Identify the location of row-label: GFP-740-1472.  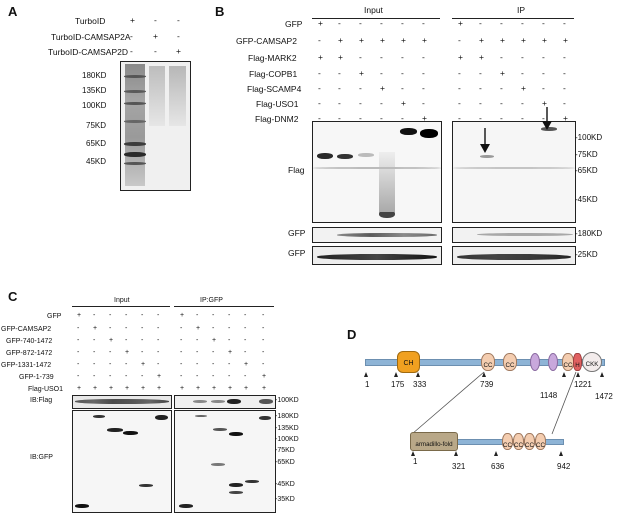
(29, 341).